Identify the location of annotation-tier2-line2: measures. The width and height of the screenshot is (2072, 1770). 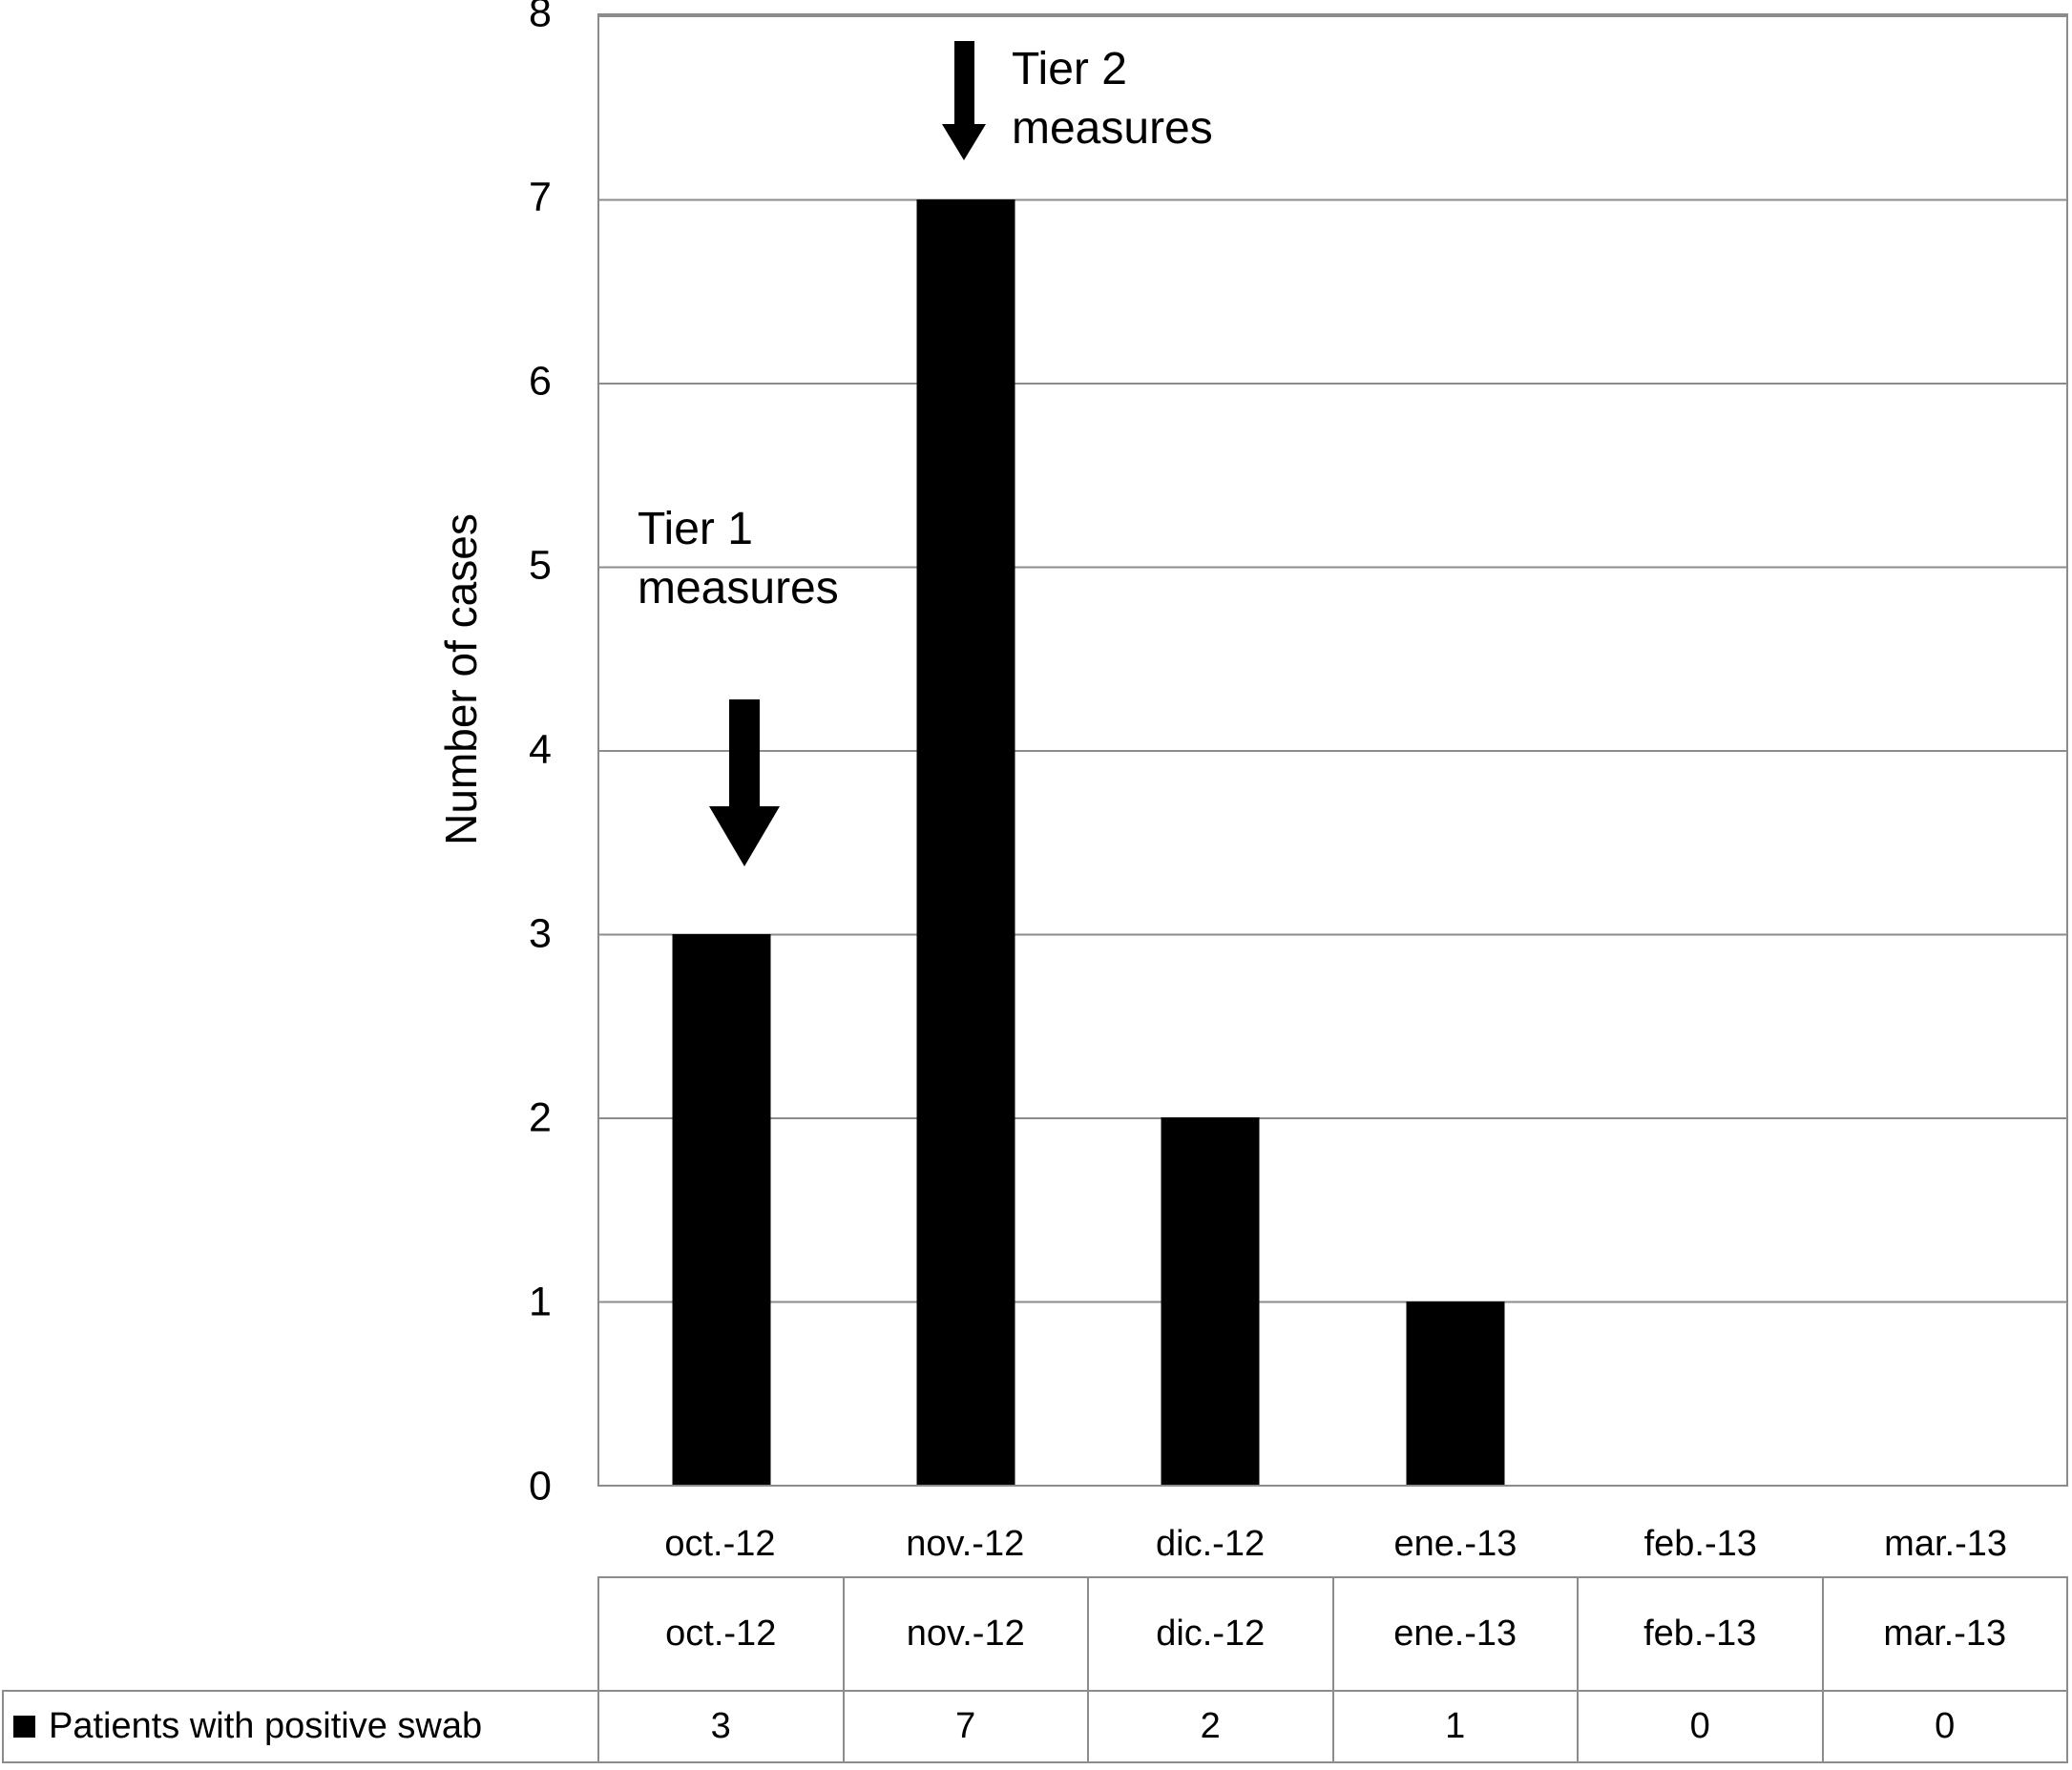
(1112, 128).